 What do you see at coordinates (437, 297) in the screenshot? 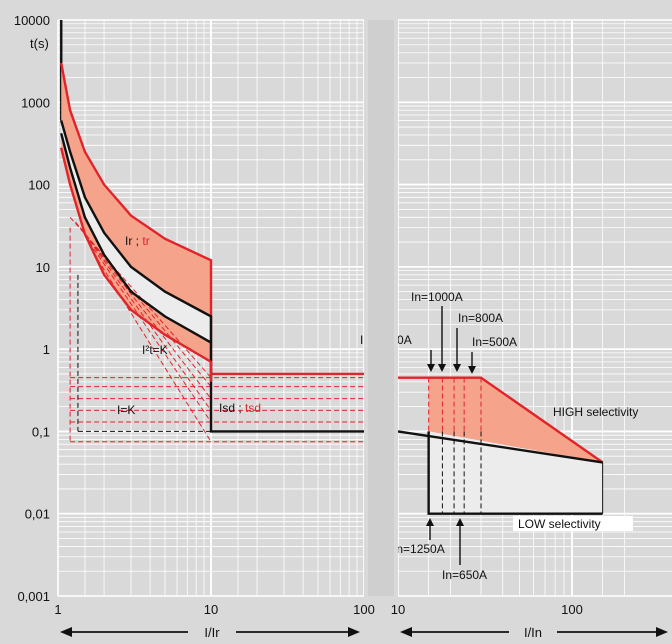
I see `rating-label: In=1000A` at bounding box center [437, 297].